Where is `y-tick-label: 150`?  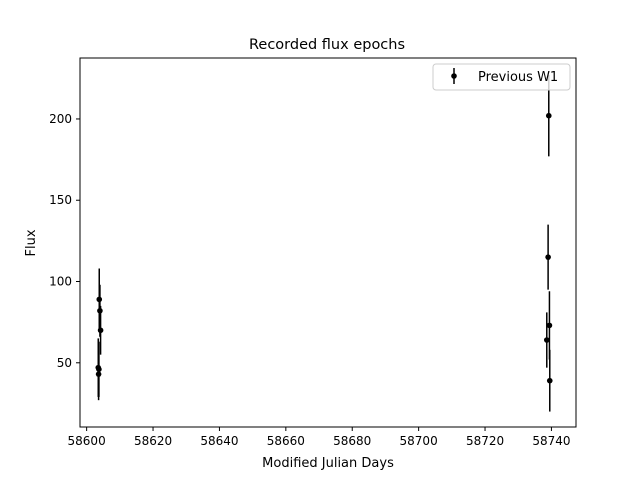
y-tick-label: 150 is located at coordinates (60, 200).